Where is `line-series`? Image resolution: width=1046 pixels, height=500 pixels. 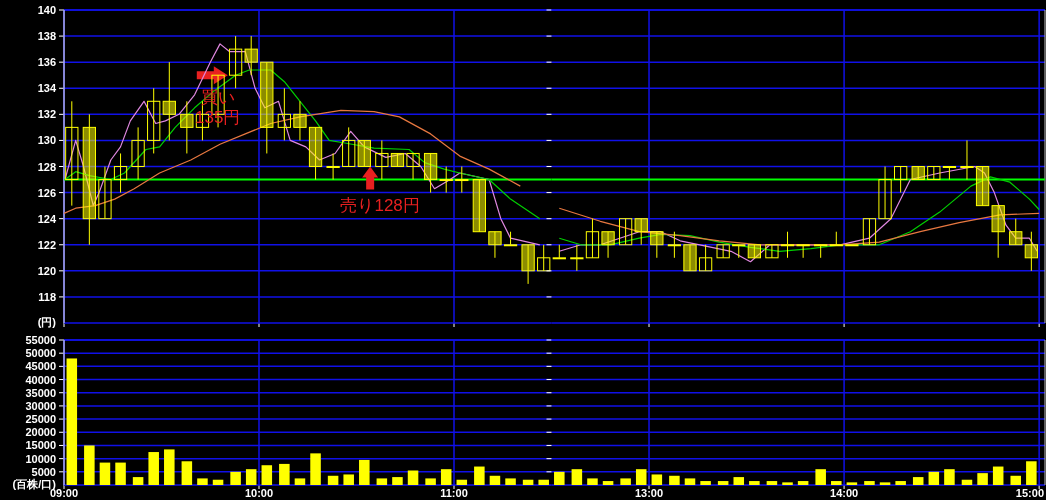 line-series is located at coordinates (302, 144).